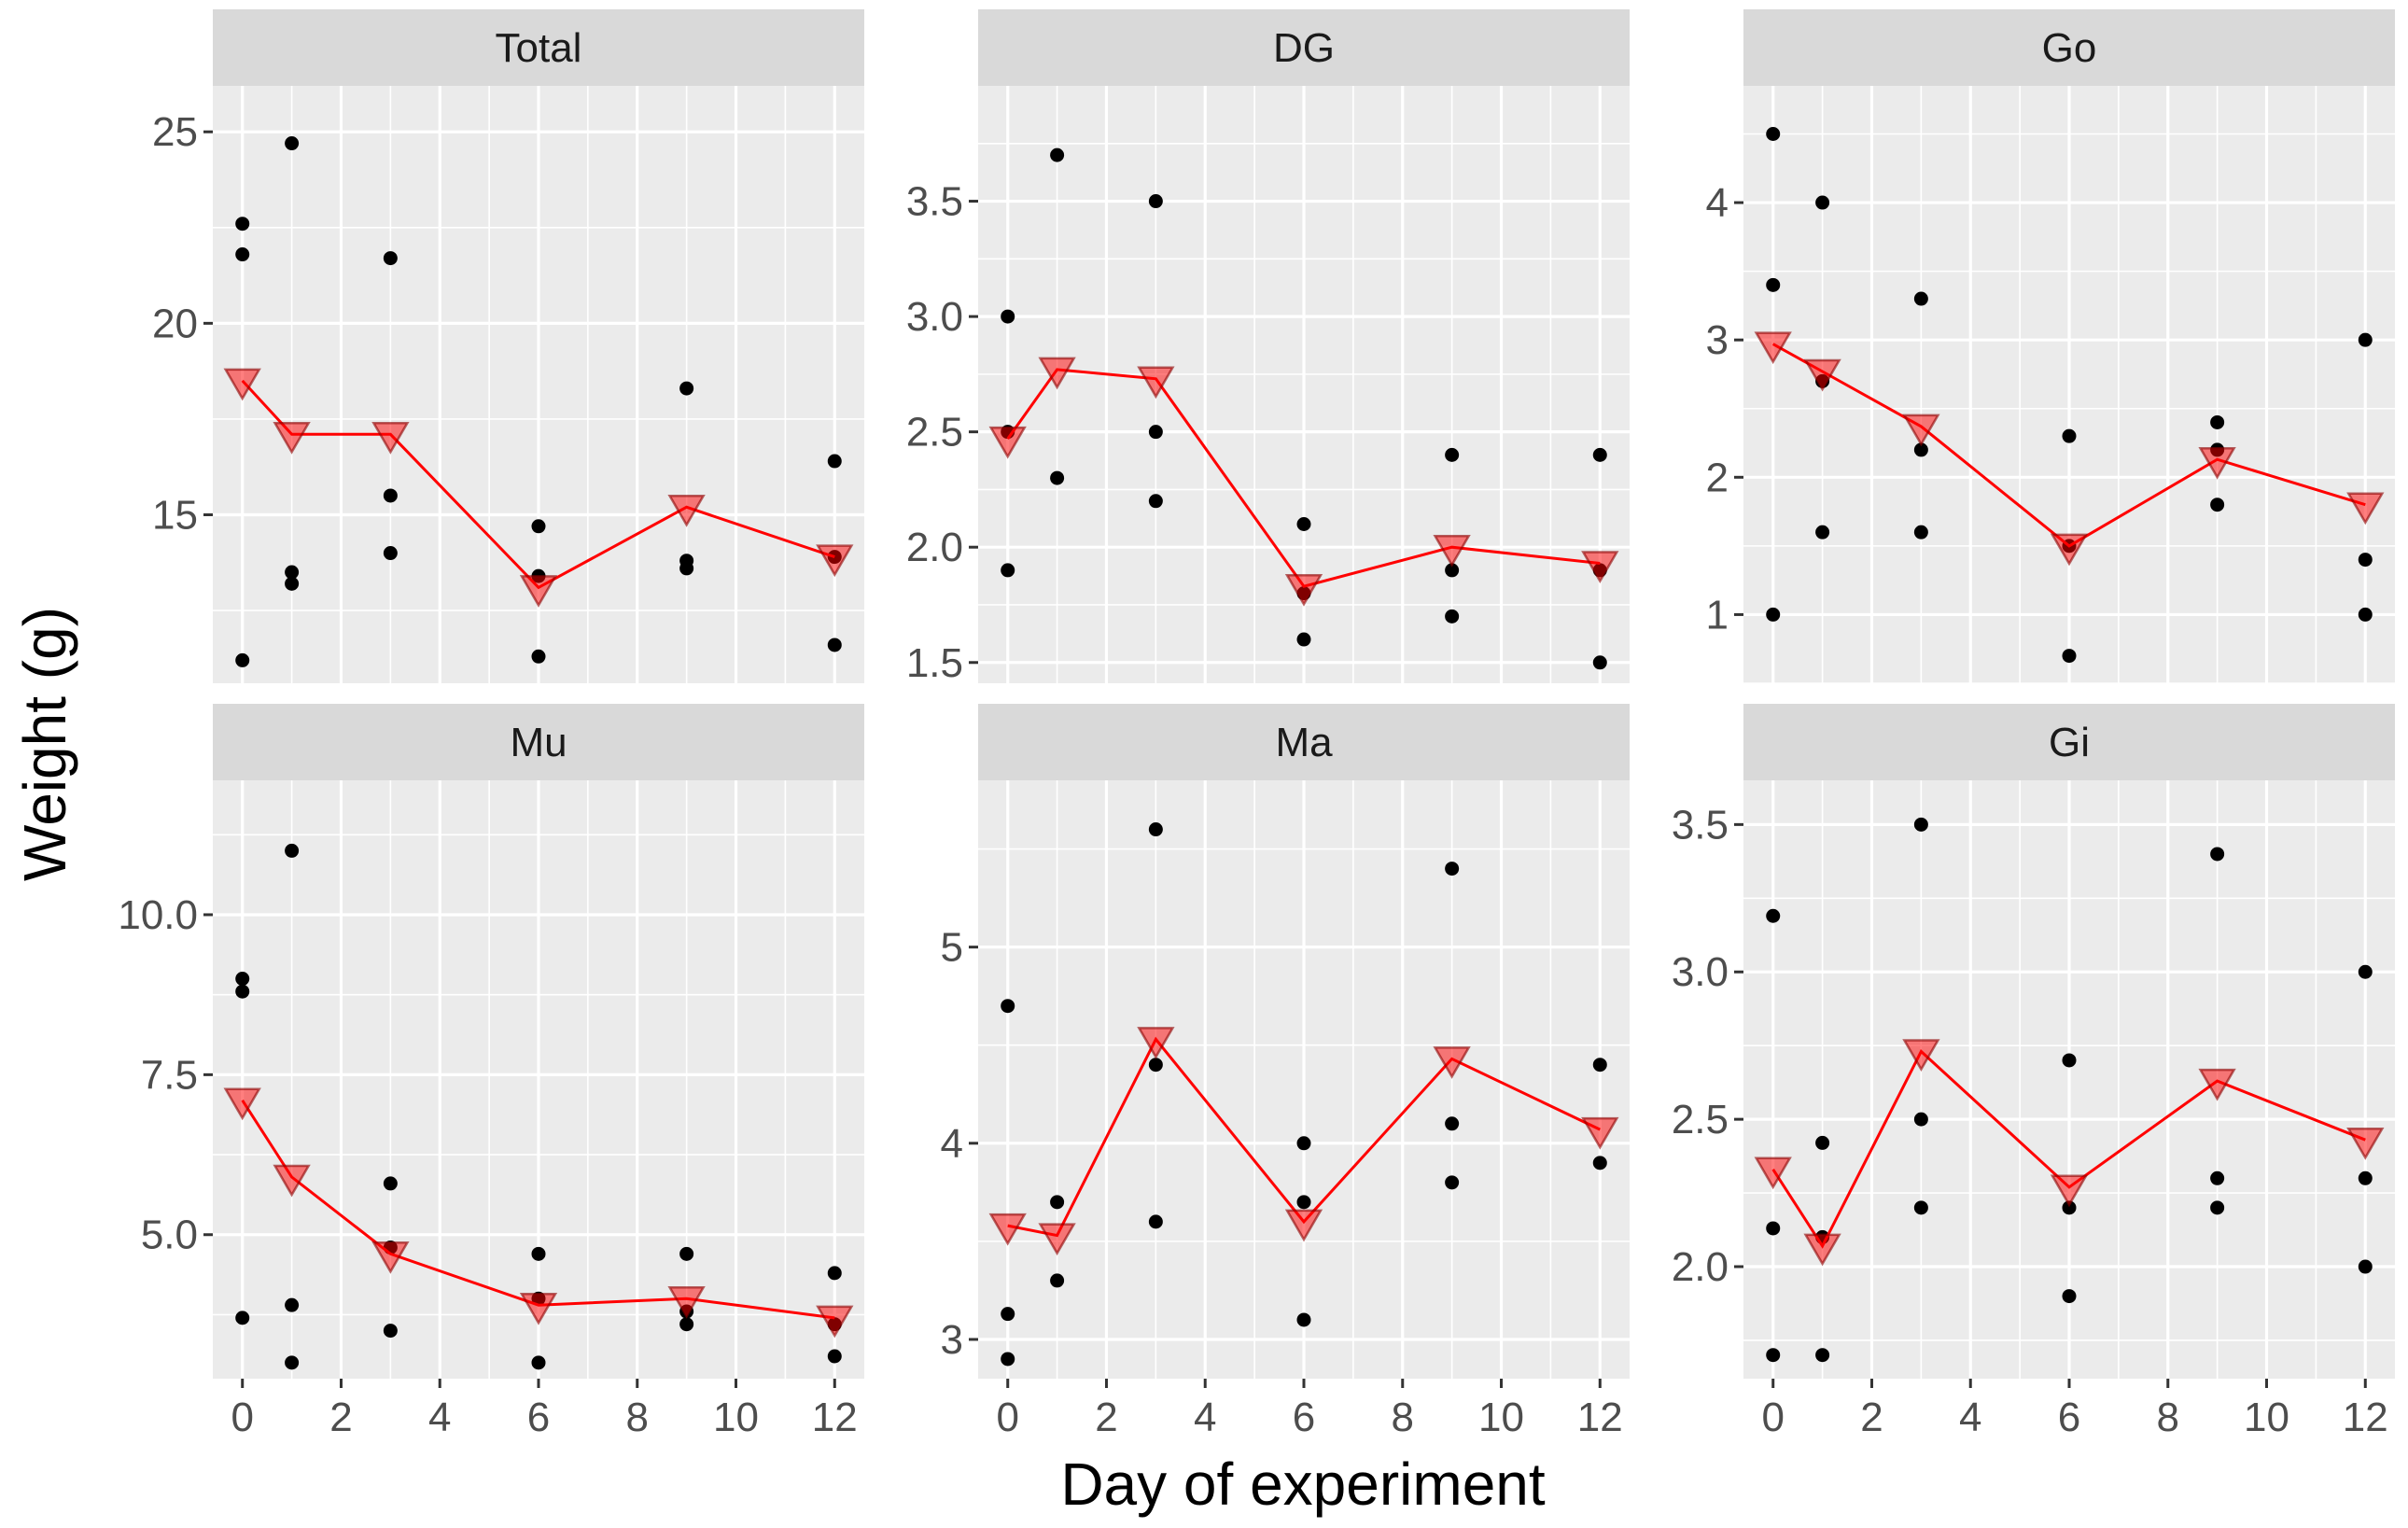 Image resolution: width=2408 pixels, height=1528 pixels. Describe the element at coordinates (952, 1340) in the screenshot. I see `y-tick-label: 3` at that location.